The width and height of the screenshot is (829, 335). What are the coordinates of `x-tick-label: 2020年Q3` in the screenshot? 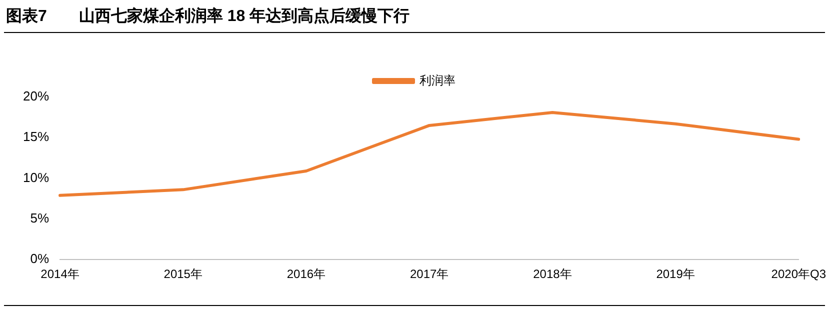 It's located at (798, 274).